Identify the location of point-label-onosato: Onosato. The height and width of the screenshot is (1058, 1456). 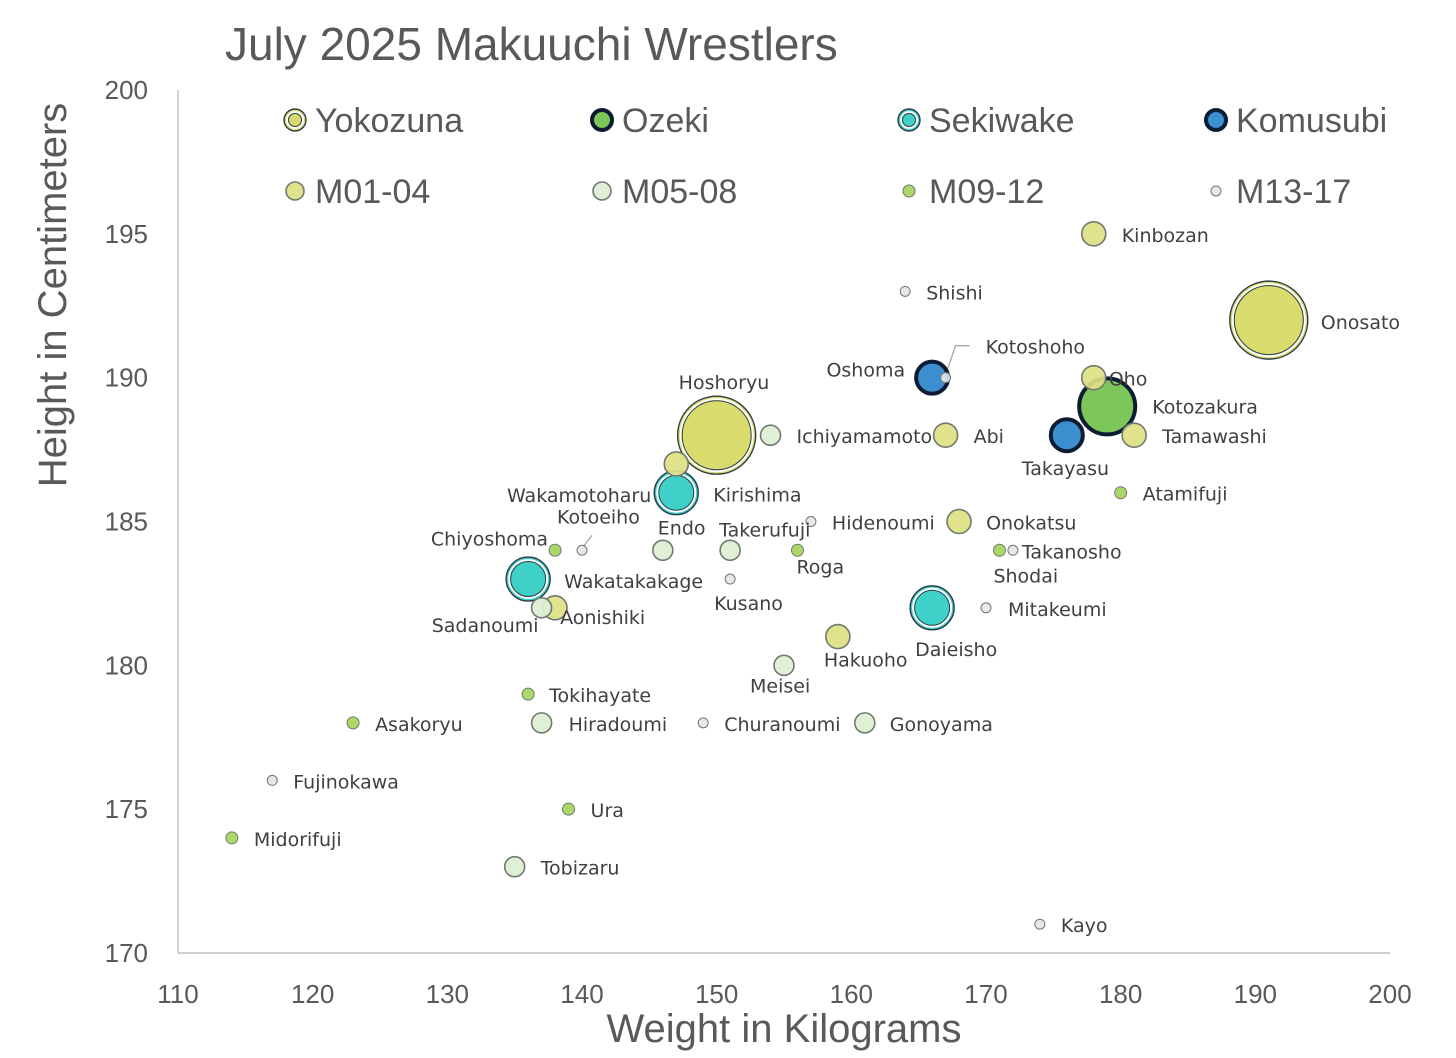
(1360, 323).